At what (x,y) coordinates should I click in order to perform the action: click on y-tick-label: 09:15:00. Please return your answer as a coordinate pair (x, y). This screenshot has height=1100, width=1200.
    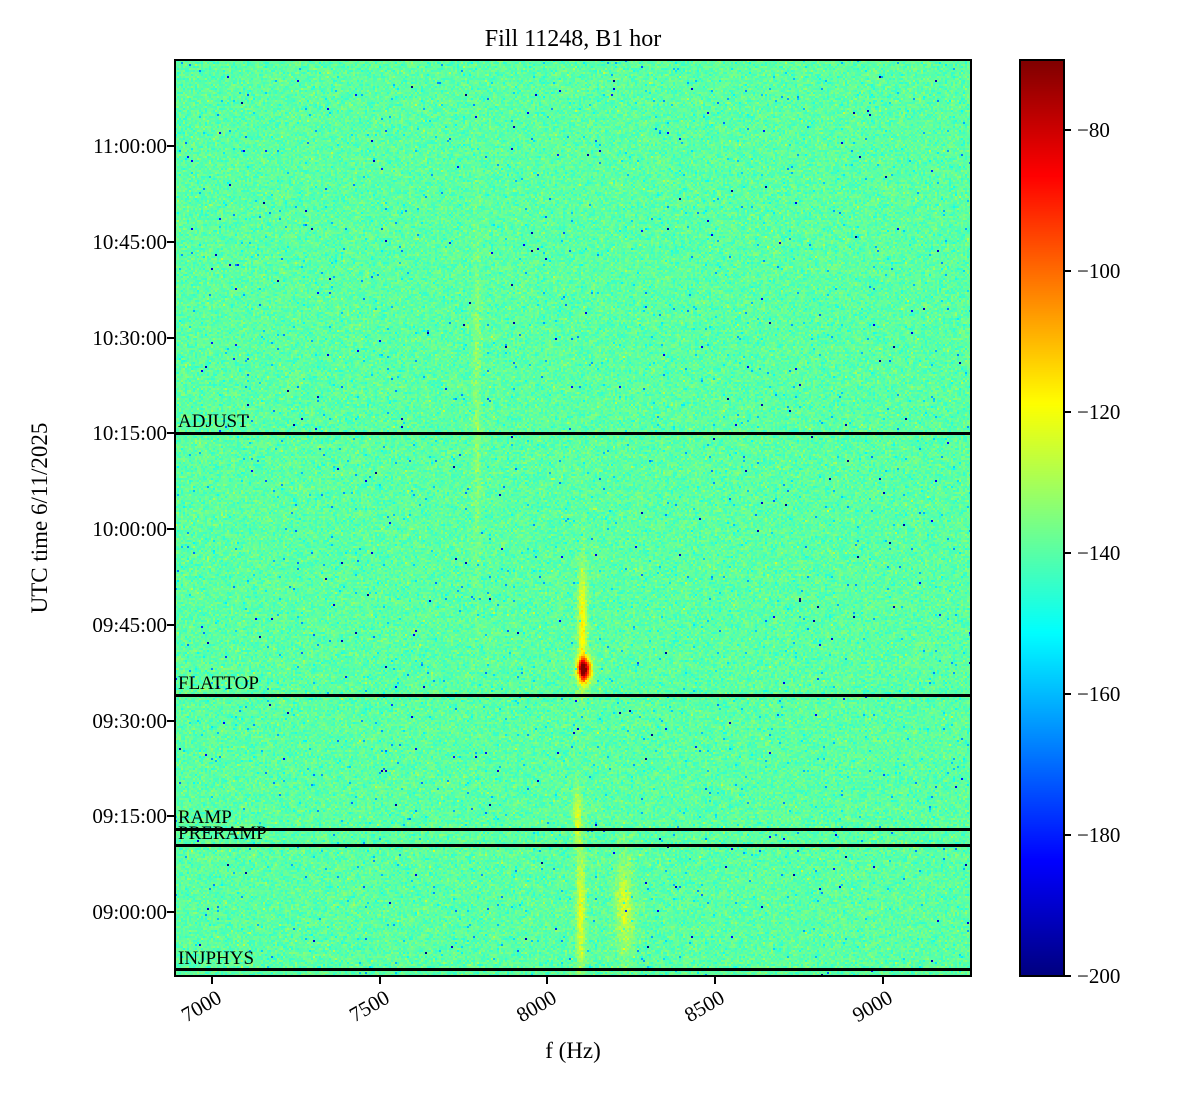
    Looking at the image, I should click on (129, 816).